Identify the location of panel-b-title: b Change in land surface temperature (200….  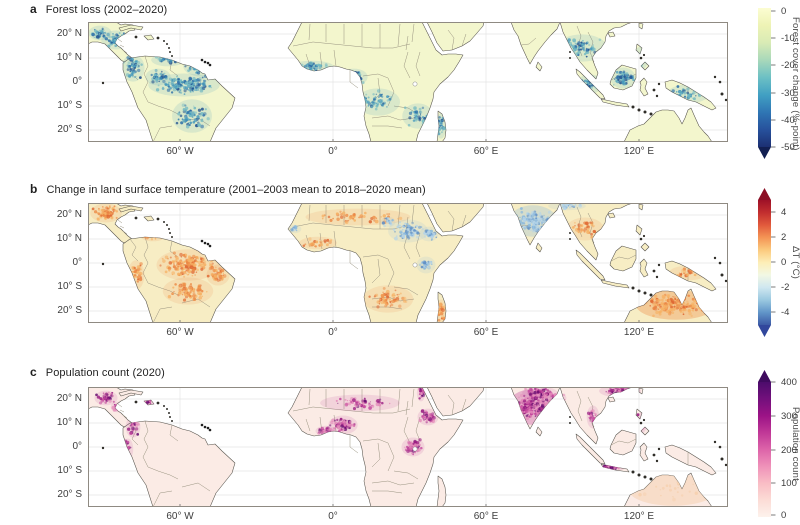
(228, 189).